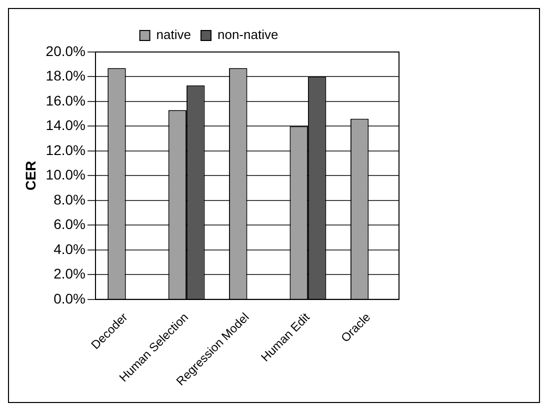 The image size is (550, 413). What do you see at coordinates (247, 34) in the screenshot?
I see `legend-label: non-native` at bounding box center [247, 34].